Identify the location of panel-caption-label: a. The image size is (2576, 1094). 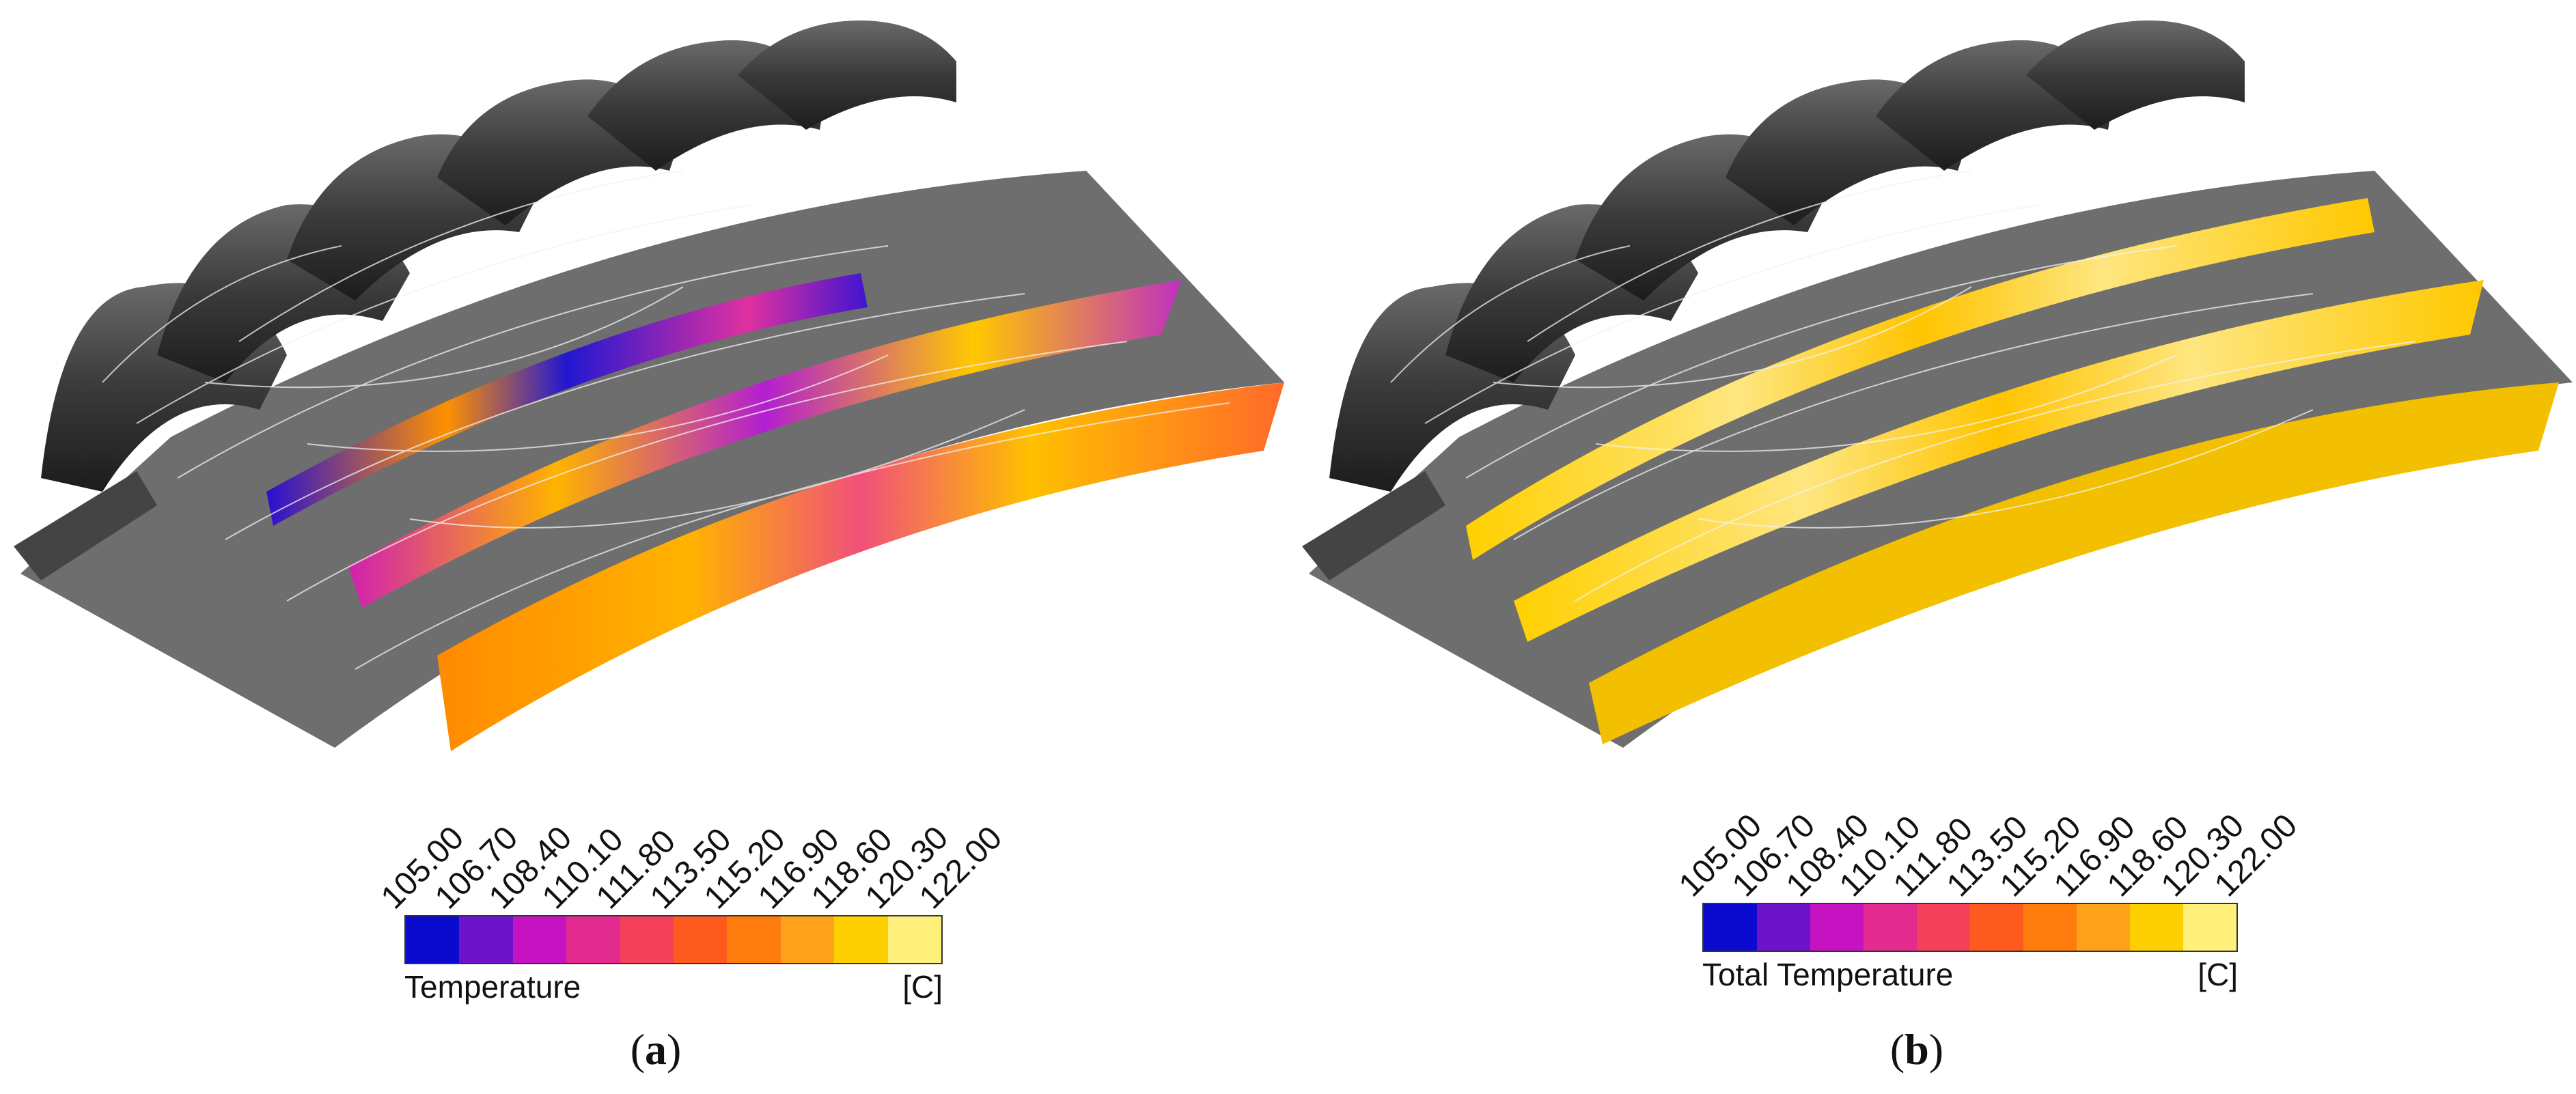
(656, 1049).